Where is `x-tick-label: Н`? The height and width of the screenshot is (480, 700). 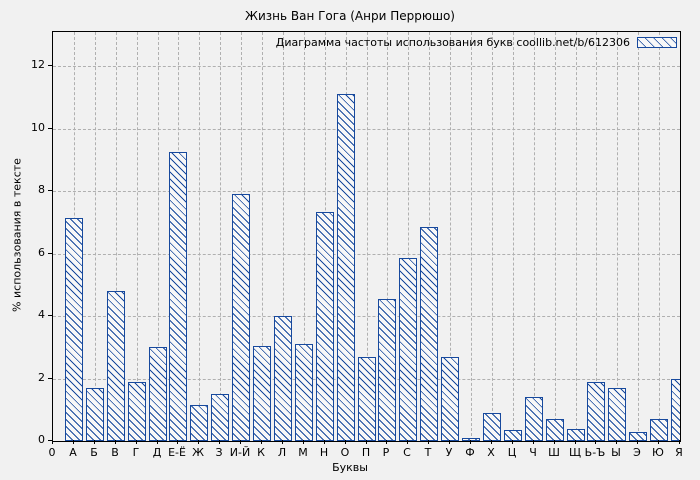 x-tick-label: Н is located at coordinates (324, 452).